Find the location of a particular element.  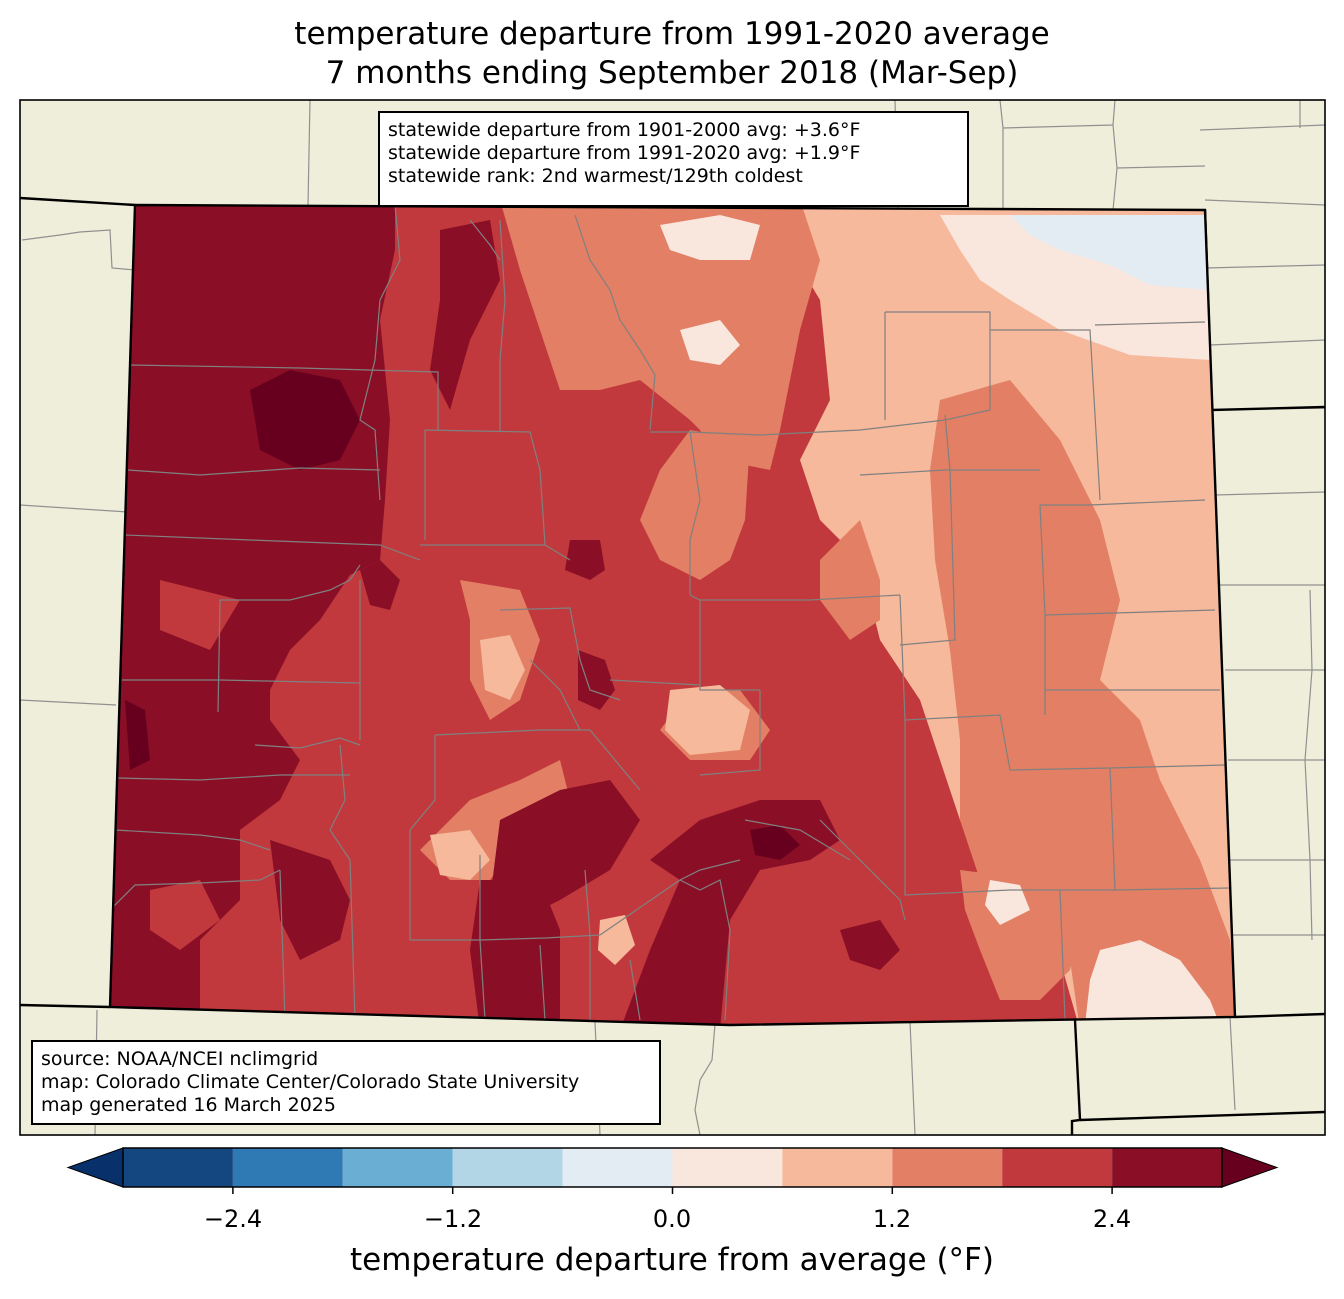

colorbar-tick-label: −2.4 is located at coordinates (233, 1219).